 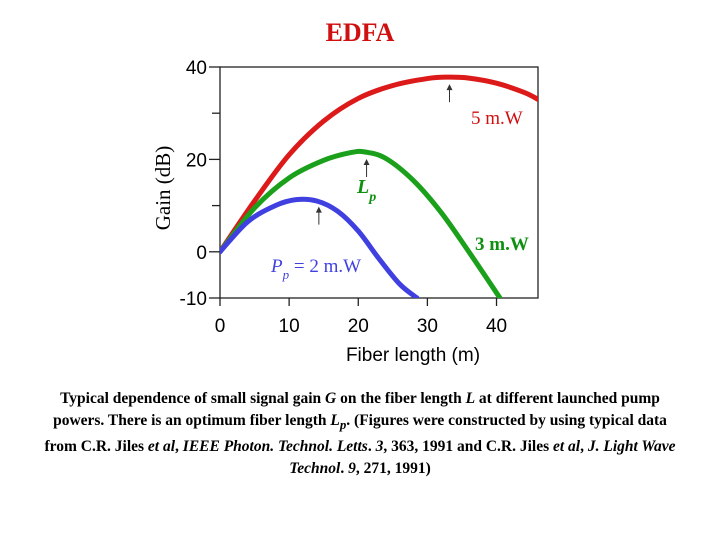 I want to click on caption-text-9: ., so click(x=344, y=469).